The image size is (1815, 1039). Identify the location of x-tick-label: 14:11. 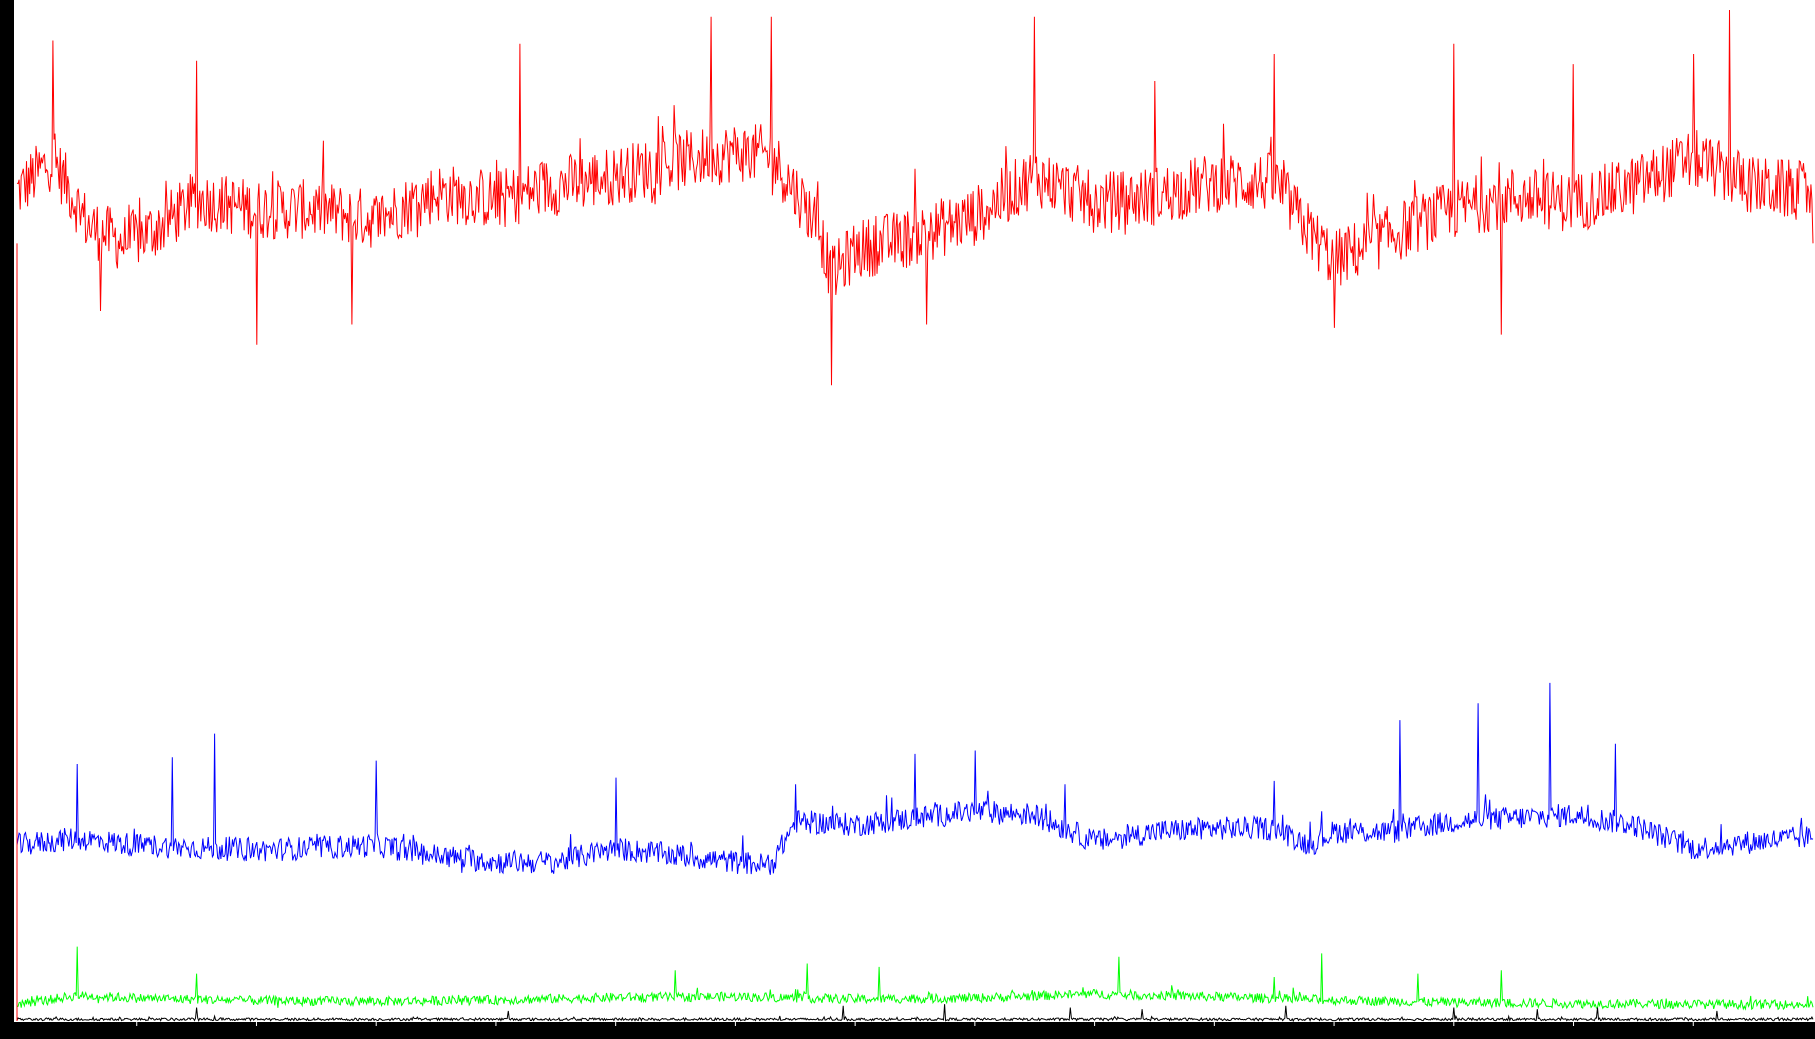
(1334, 1033).